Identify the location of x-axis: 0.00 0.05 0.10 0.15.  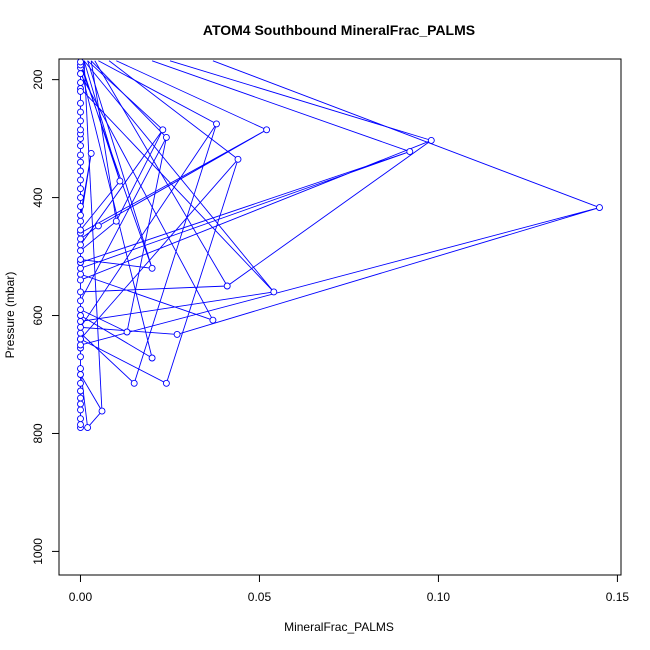
(349, 589).